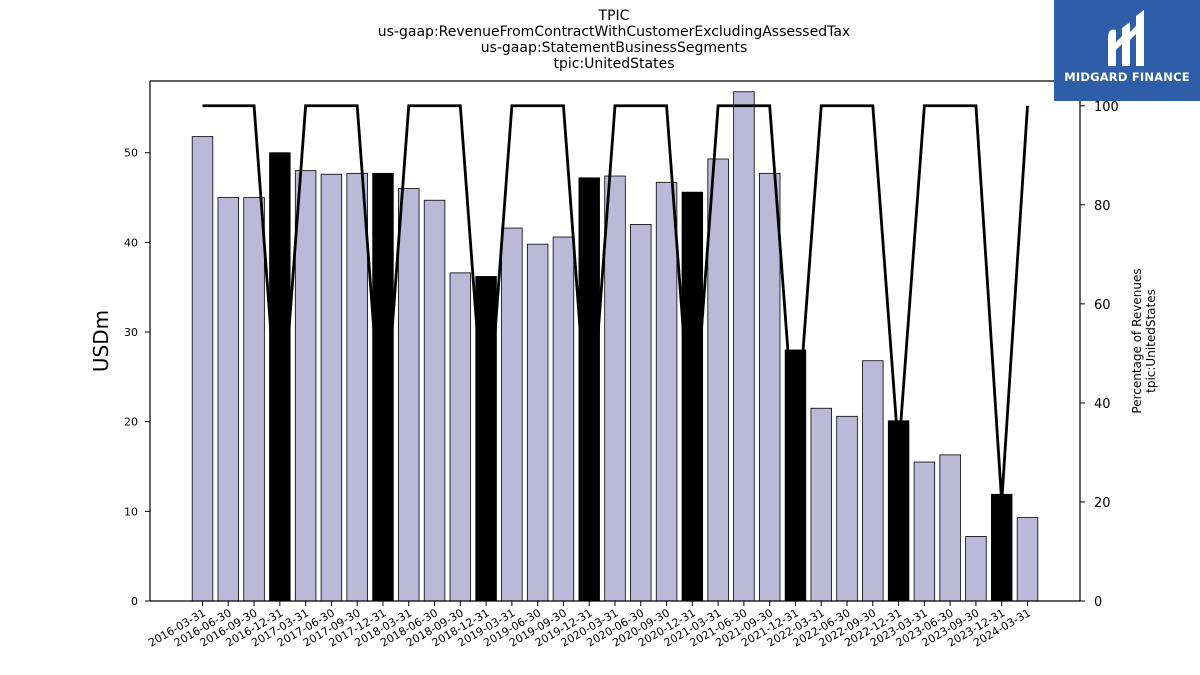 The width and height of the screenshot is (1200, 675). Describe the element at coordinates (613, 64) in the screenshot. I see `title-line: tpic:UnitedStates` at that location.